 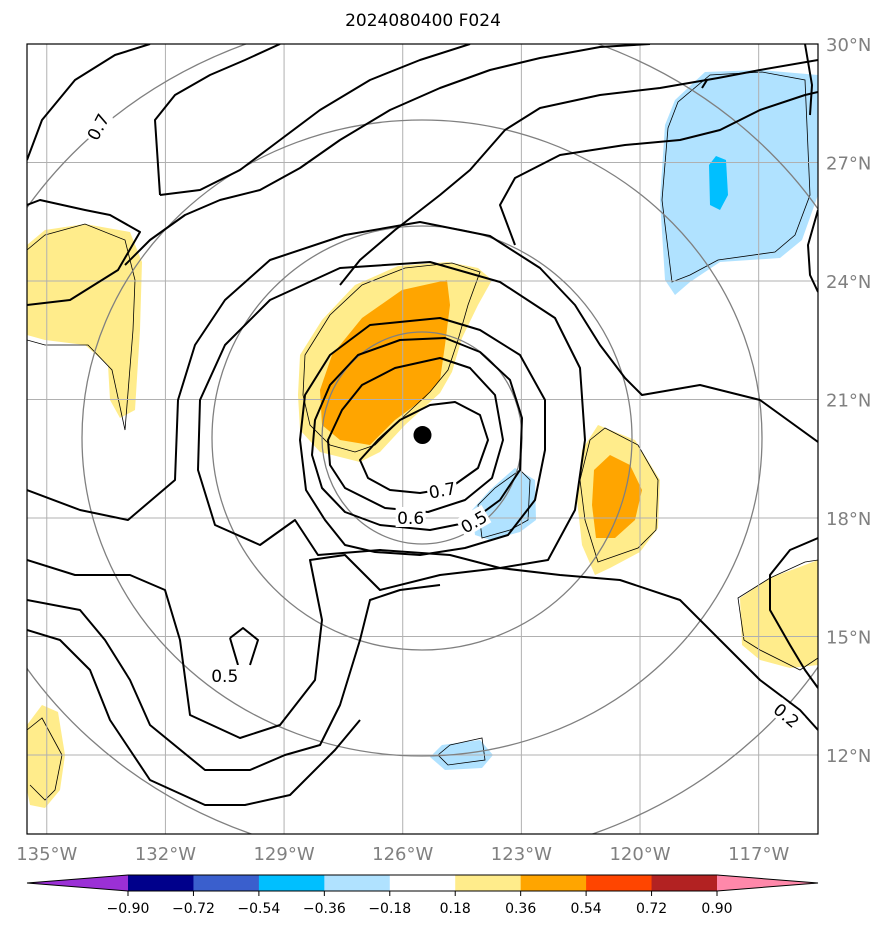 I want to click on colorbar-tick-label: −0.36, so click(x=324, y=909).